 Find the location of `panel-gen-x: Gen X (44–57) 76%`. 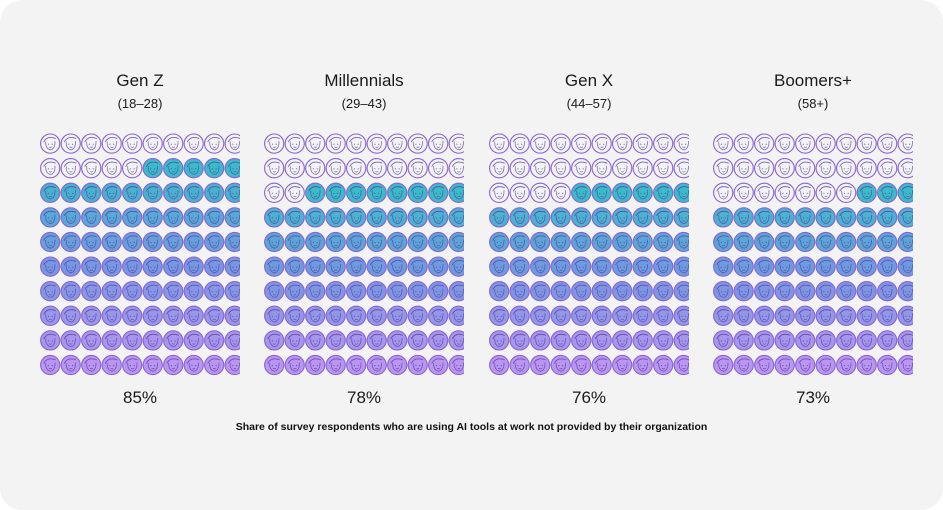

panel-gen-x: Gen X (44–57) 76% is located at coordinates (589, 239).